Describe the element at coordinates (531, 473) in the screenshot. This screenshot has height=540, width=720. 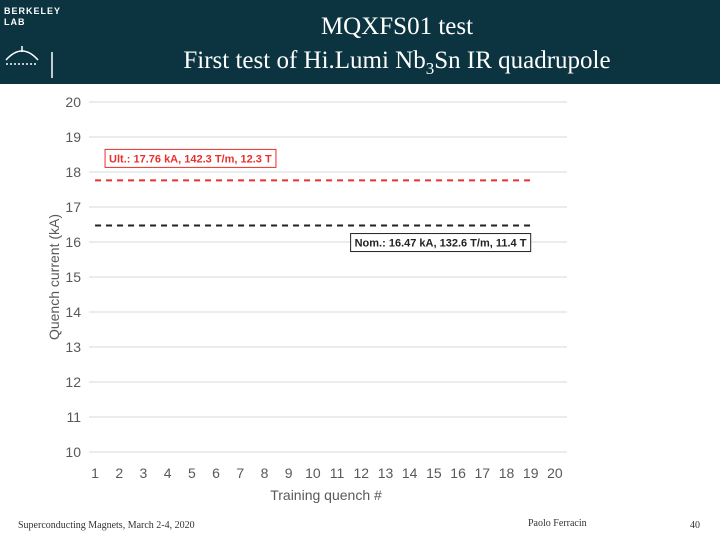
I see `x-tick-label: 19` at that location.